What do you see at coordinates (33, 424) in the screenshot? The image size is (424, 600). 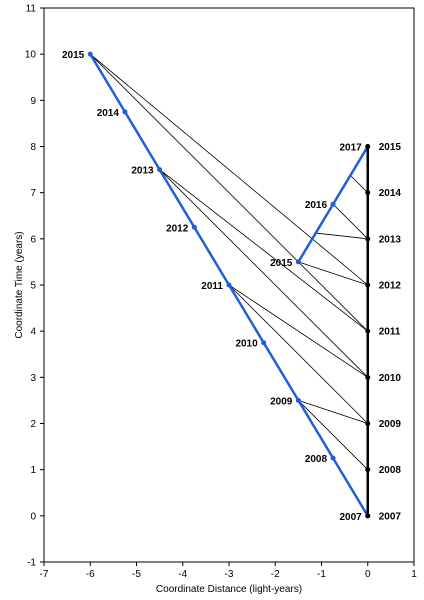 I see `y-tick-label: 2` at bounding box center [33, 424].